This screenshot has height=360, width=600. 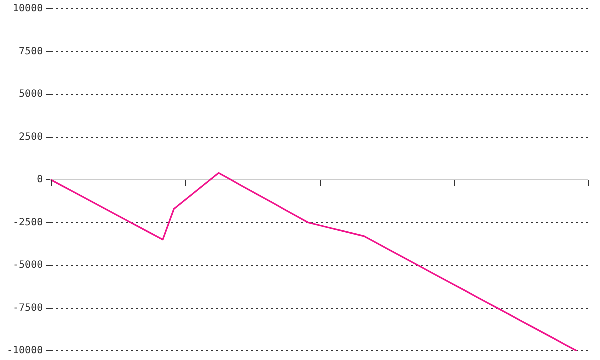 I want to click on y-tick-label: 10000, so click(x=28, y=9).